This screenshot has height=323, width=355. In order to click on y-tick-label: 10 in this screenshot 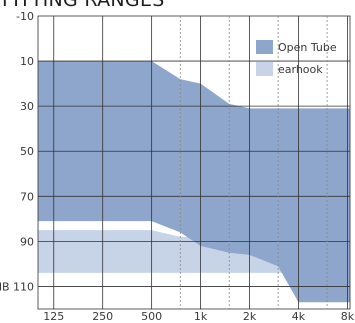, I will do `click(27, 61)`.